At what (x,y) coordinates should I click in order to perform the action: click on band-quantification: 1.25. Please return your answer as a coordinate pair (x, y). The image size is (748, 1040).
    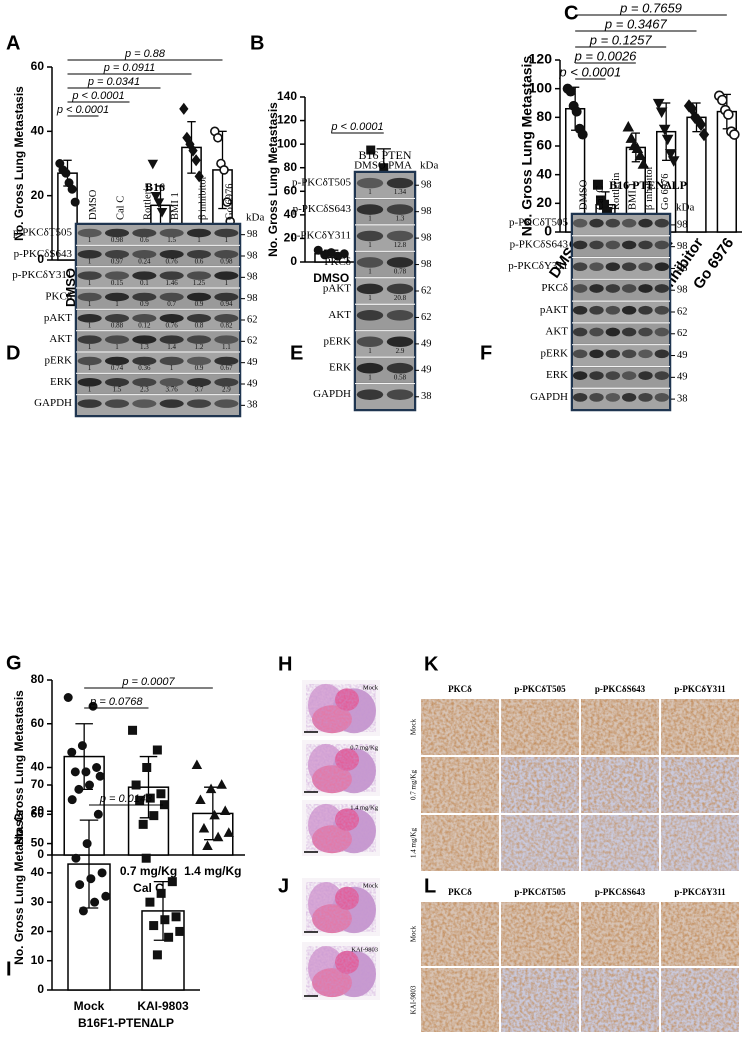
    Looking at the image, I should click on (199, 283).